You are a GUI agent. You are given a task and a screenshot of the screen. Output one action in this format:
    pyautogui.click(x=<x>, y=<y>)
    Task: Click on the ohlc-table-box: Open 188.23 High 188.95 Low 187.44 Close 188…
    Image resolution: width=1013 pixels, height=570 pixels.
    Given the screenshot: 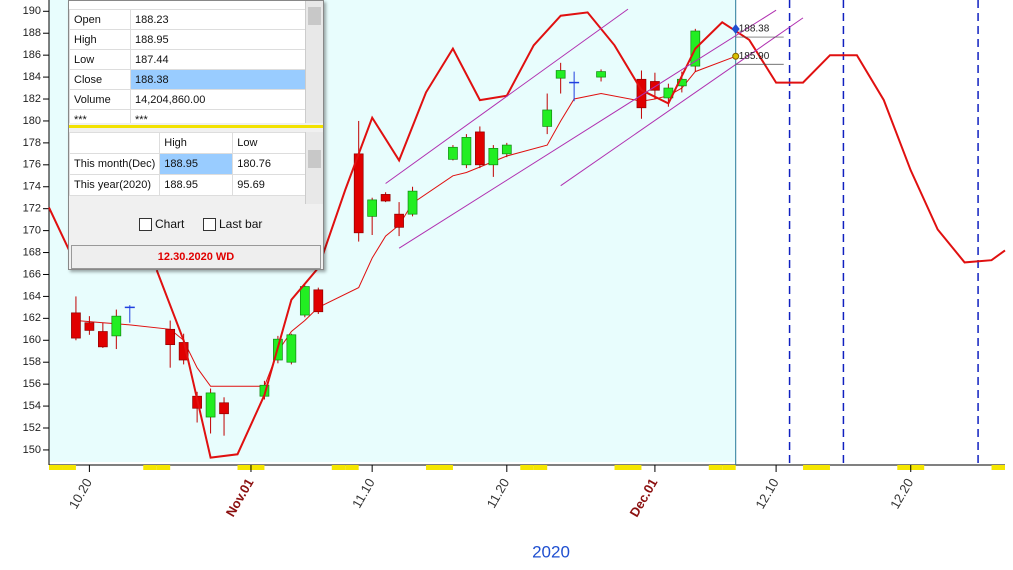 What is the action you would take?
    pyautogui.click(x=187, y=62)
    